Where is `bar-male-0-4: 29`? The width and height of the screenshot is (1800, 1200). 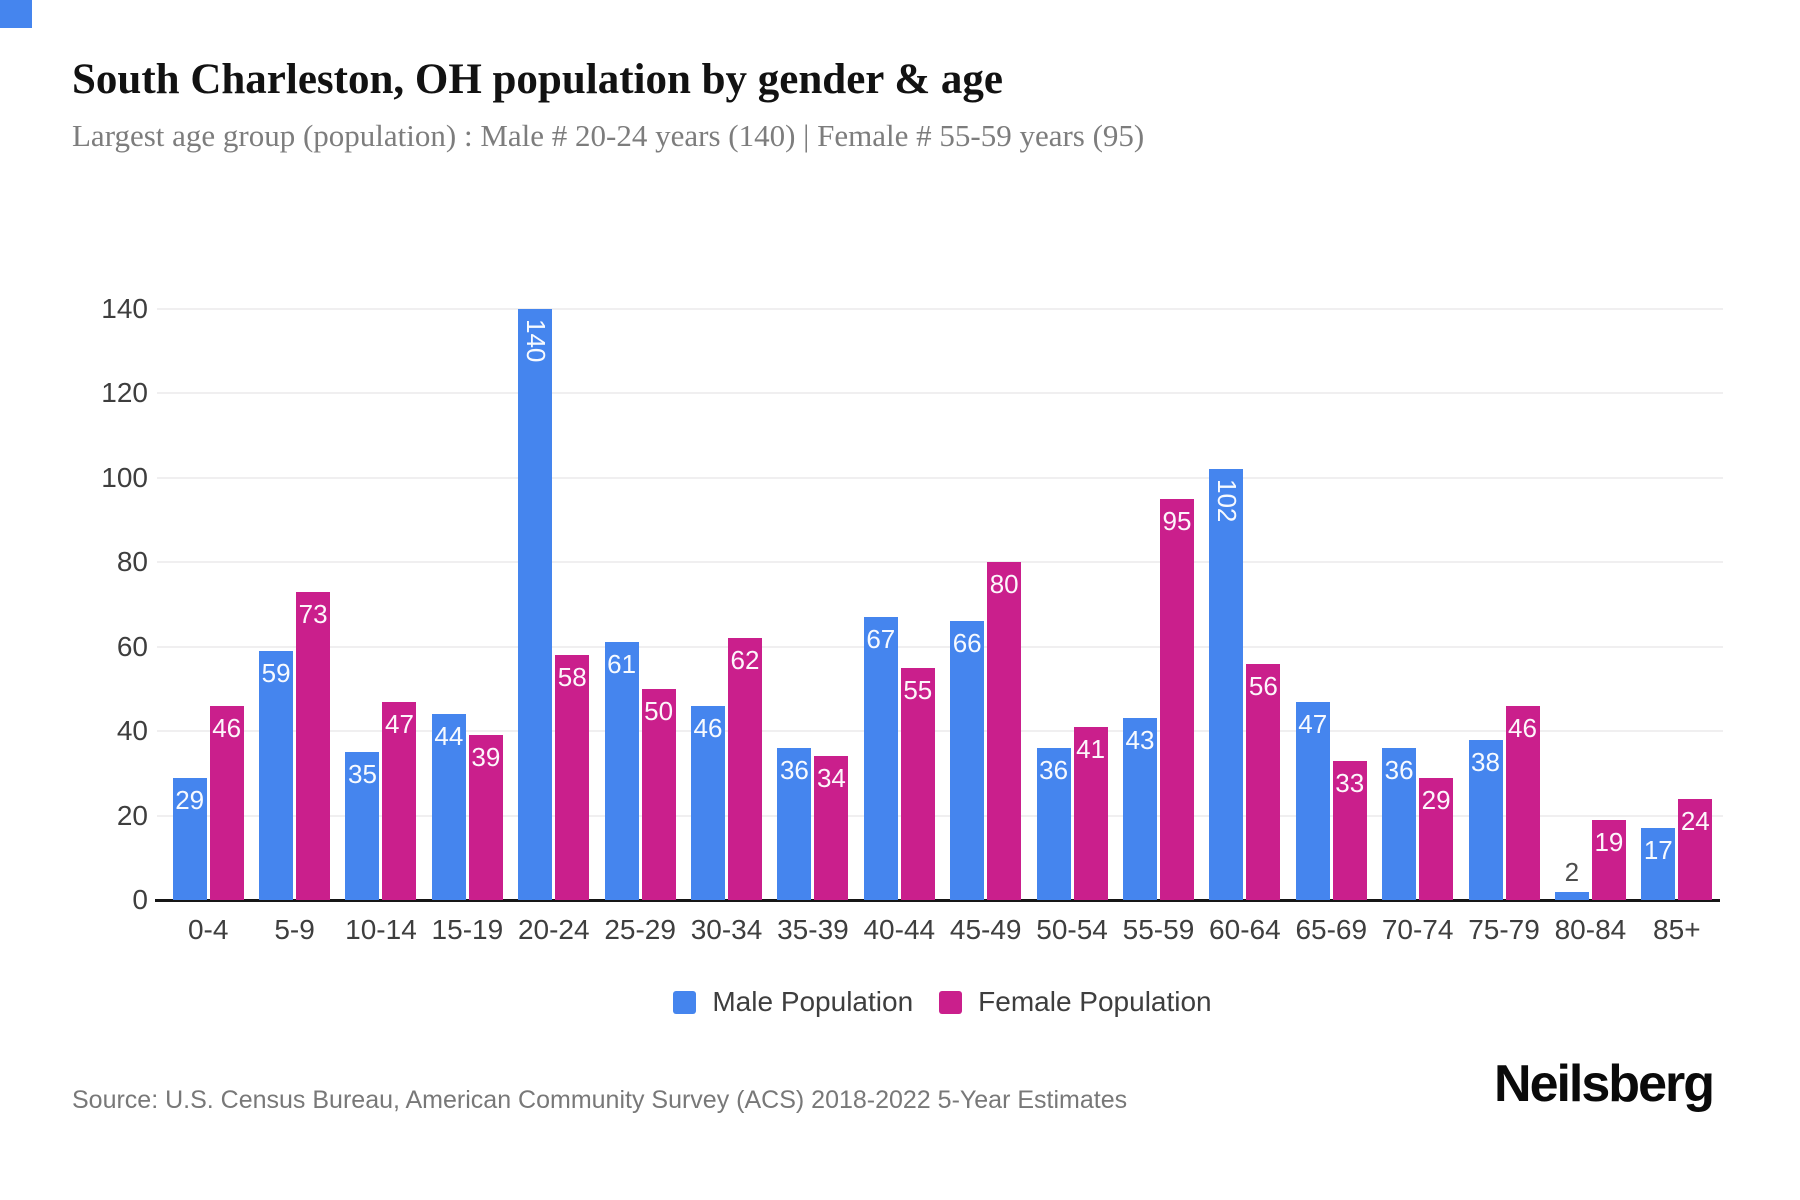
bar-male-0-4: 29 is located at coordinates (189, 839).